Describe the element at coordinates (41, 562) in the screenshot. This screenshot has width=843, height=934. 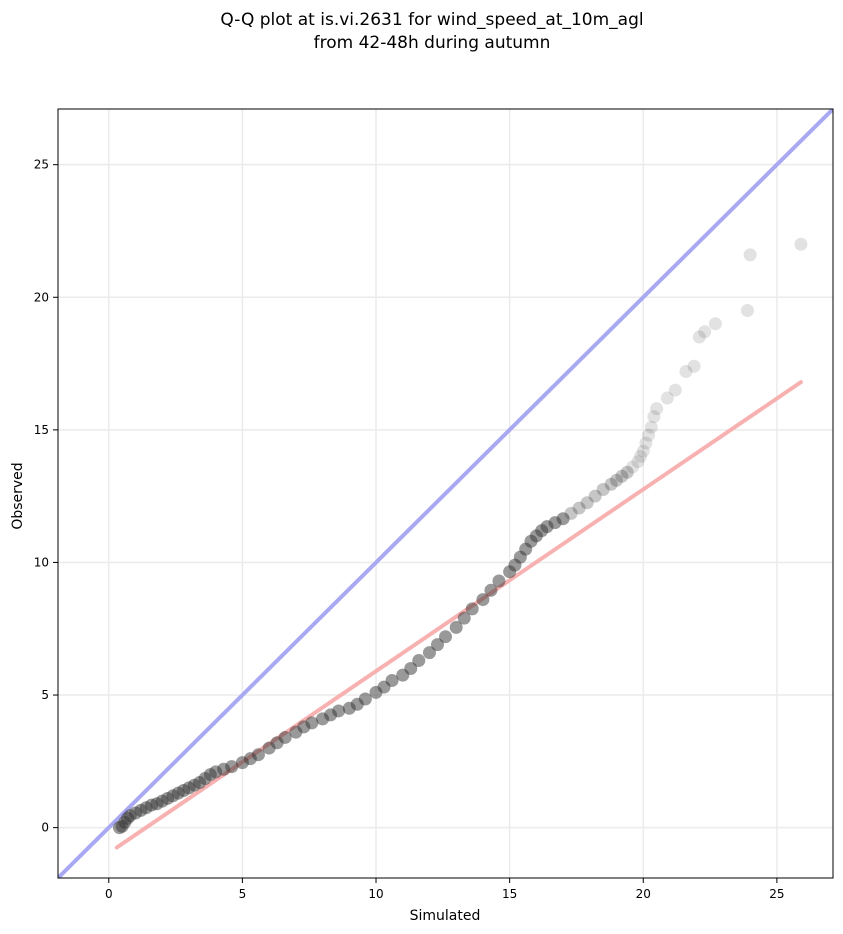
I see `y-tick-label: 10` at that location.